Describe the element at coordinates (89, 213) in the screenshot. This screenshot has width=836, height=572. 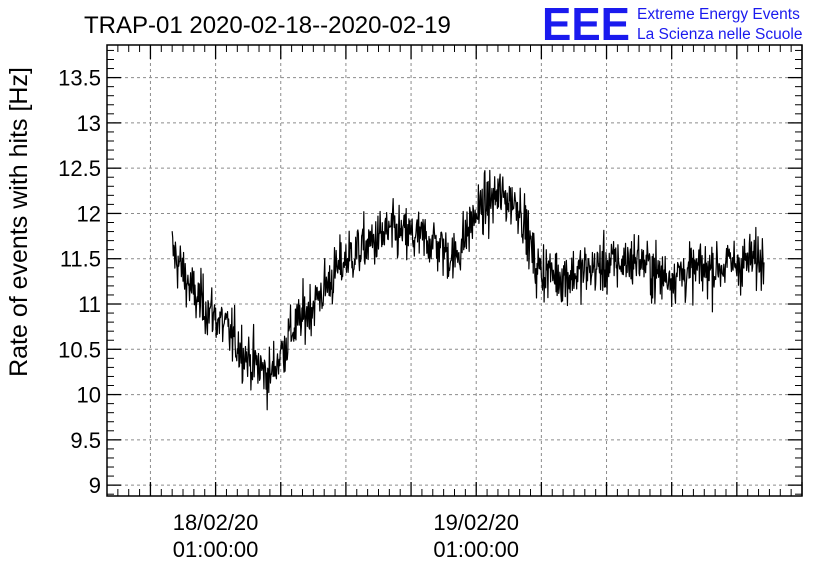
I see `y-tick-label: 12` at that location.